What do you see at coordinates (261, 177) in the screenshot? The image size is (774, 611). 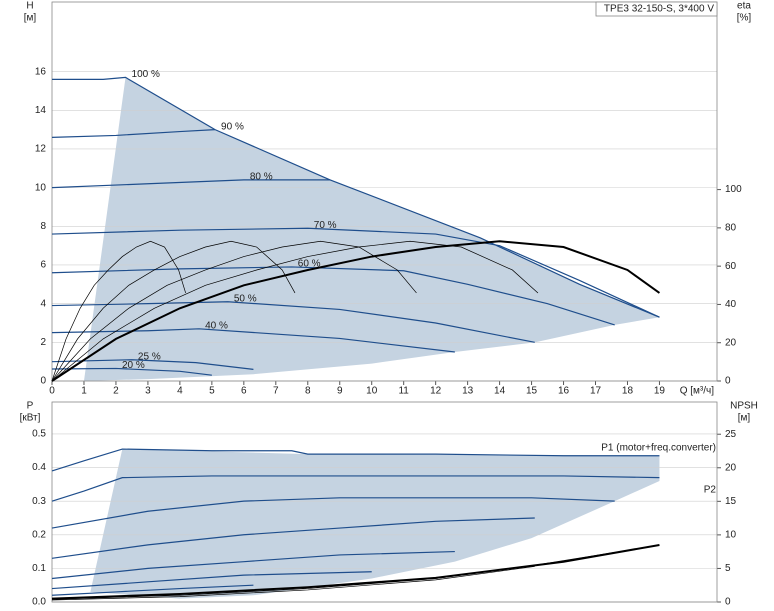 I see `curve-label: 80 %` at bounding box center [261, 177].